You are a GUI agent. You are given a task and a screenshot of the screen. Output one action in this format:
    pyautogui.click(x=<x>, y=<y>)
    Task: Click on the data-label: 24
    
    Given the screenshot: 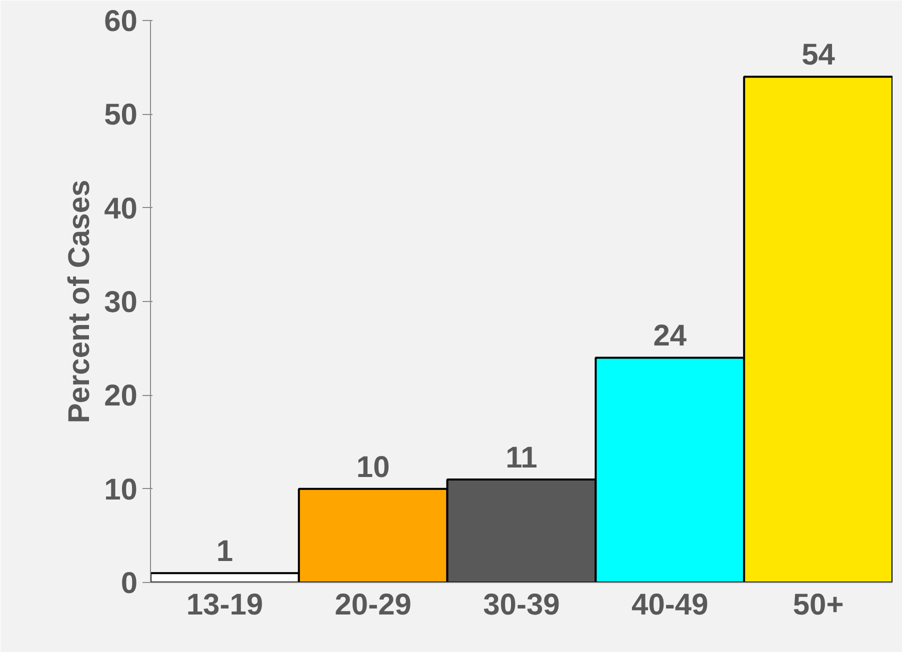 What is the action you would take?
    pyautogui.click(x=670, y=336)
    